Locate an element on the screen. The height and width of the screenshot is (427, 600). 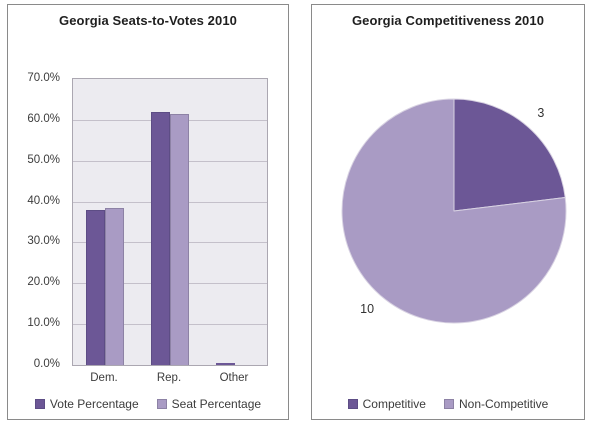
bar-vote-percentage-dem is located at coordinates (95, 287).